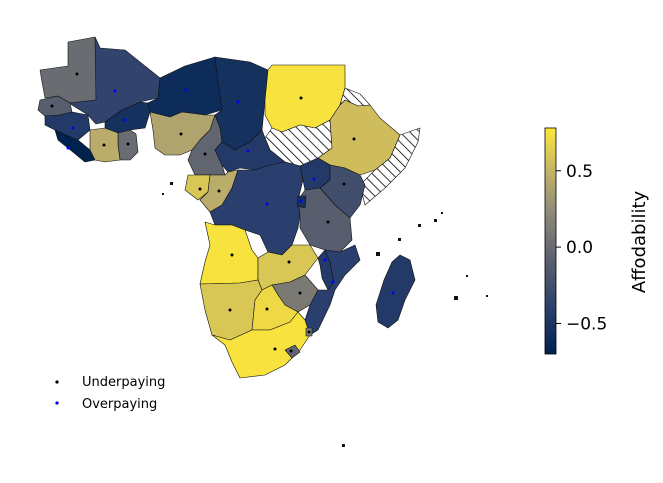 This screenshot has width=663, height=483. I want to click on marker-nigeria, so click(181, 134).